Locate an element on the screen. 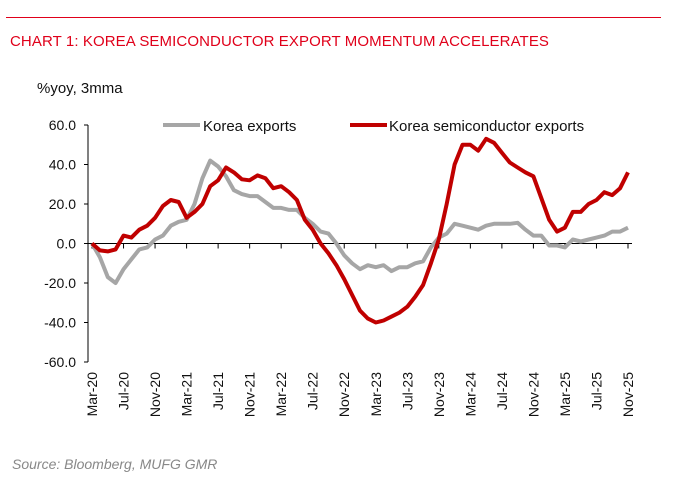 Image resolution: width=677 pixels, height=487 pixels. x-tick-label: Jul-21 is located at coordinates (218, 391).